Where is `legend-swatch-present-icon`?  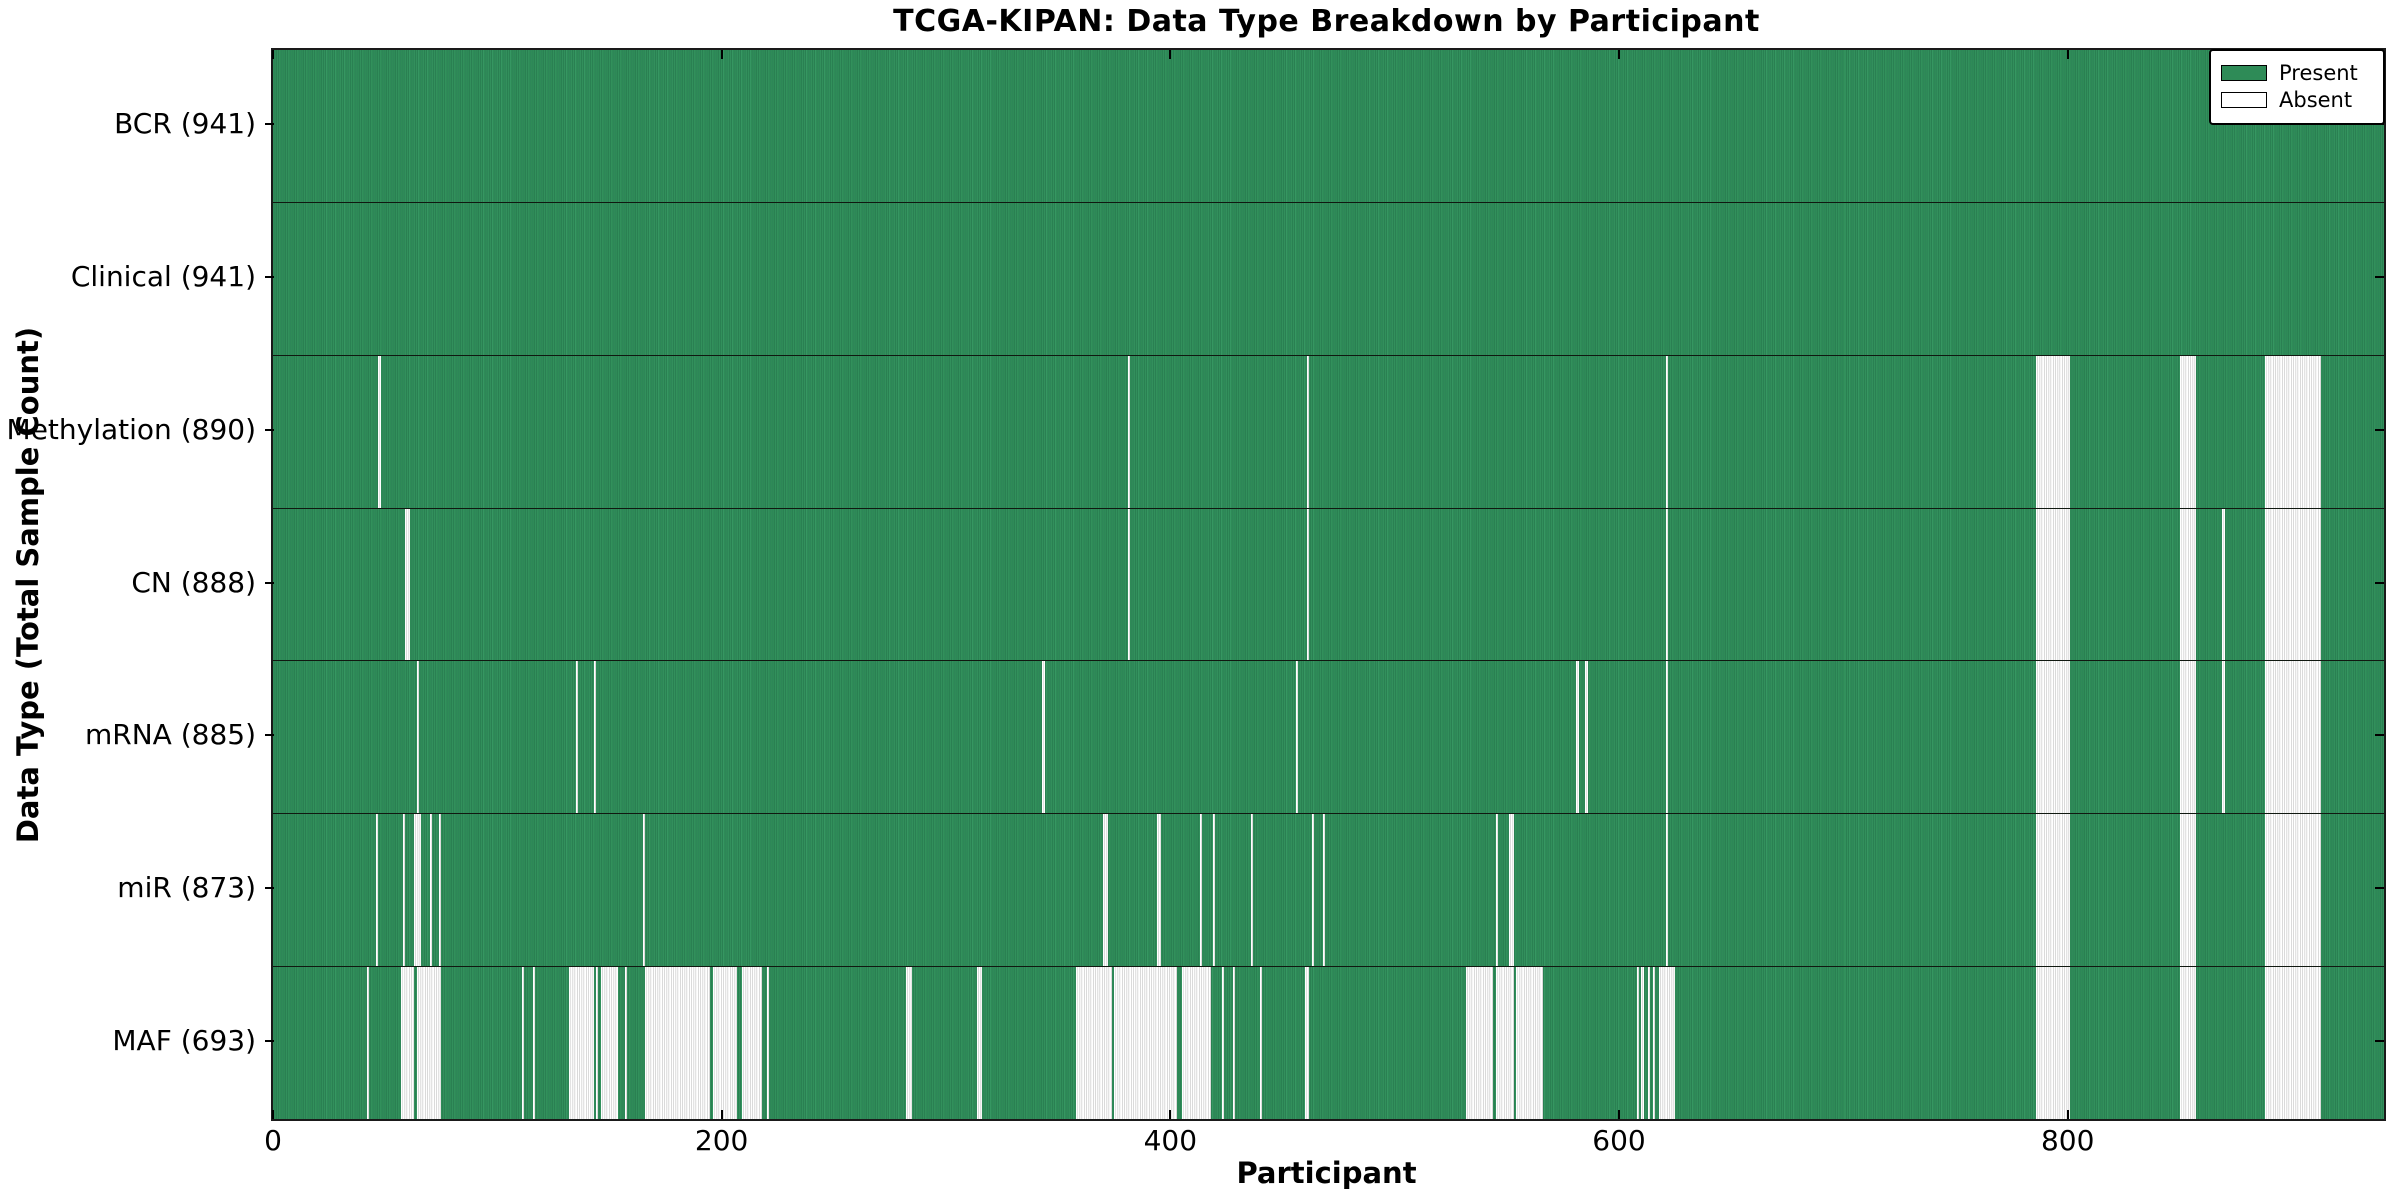 legend-swatch-present-icon is located at coordinates (2244, 73).